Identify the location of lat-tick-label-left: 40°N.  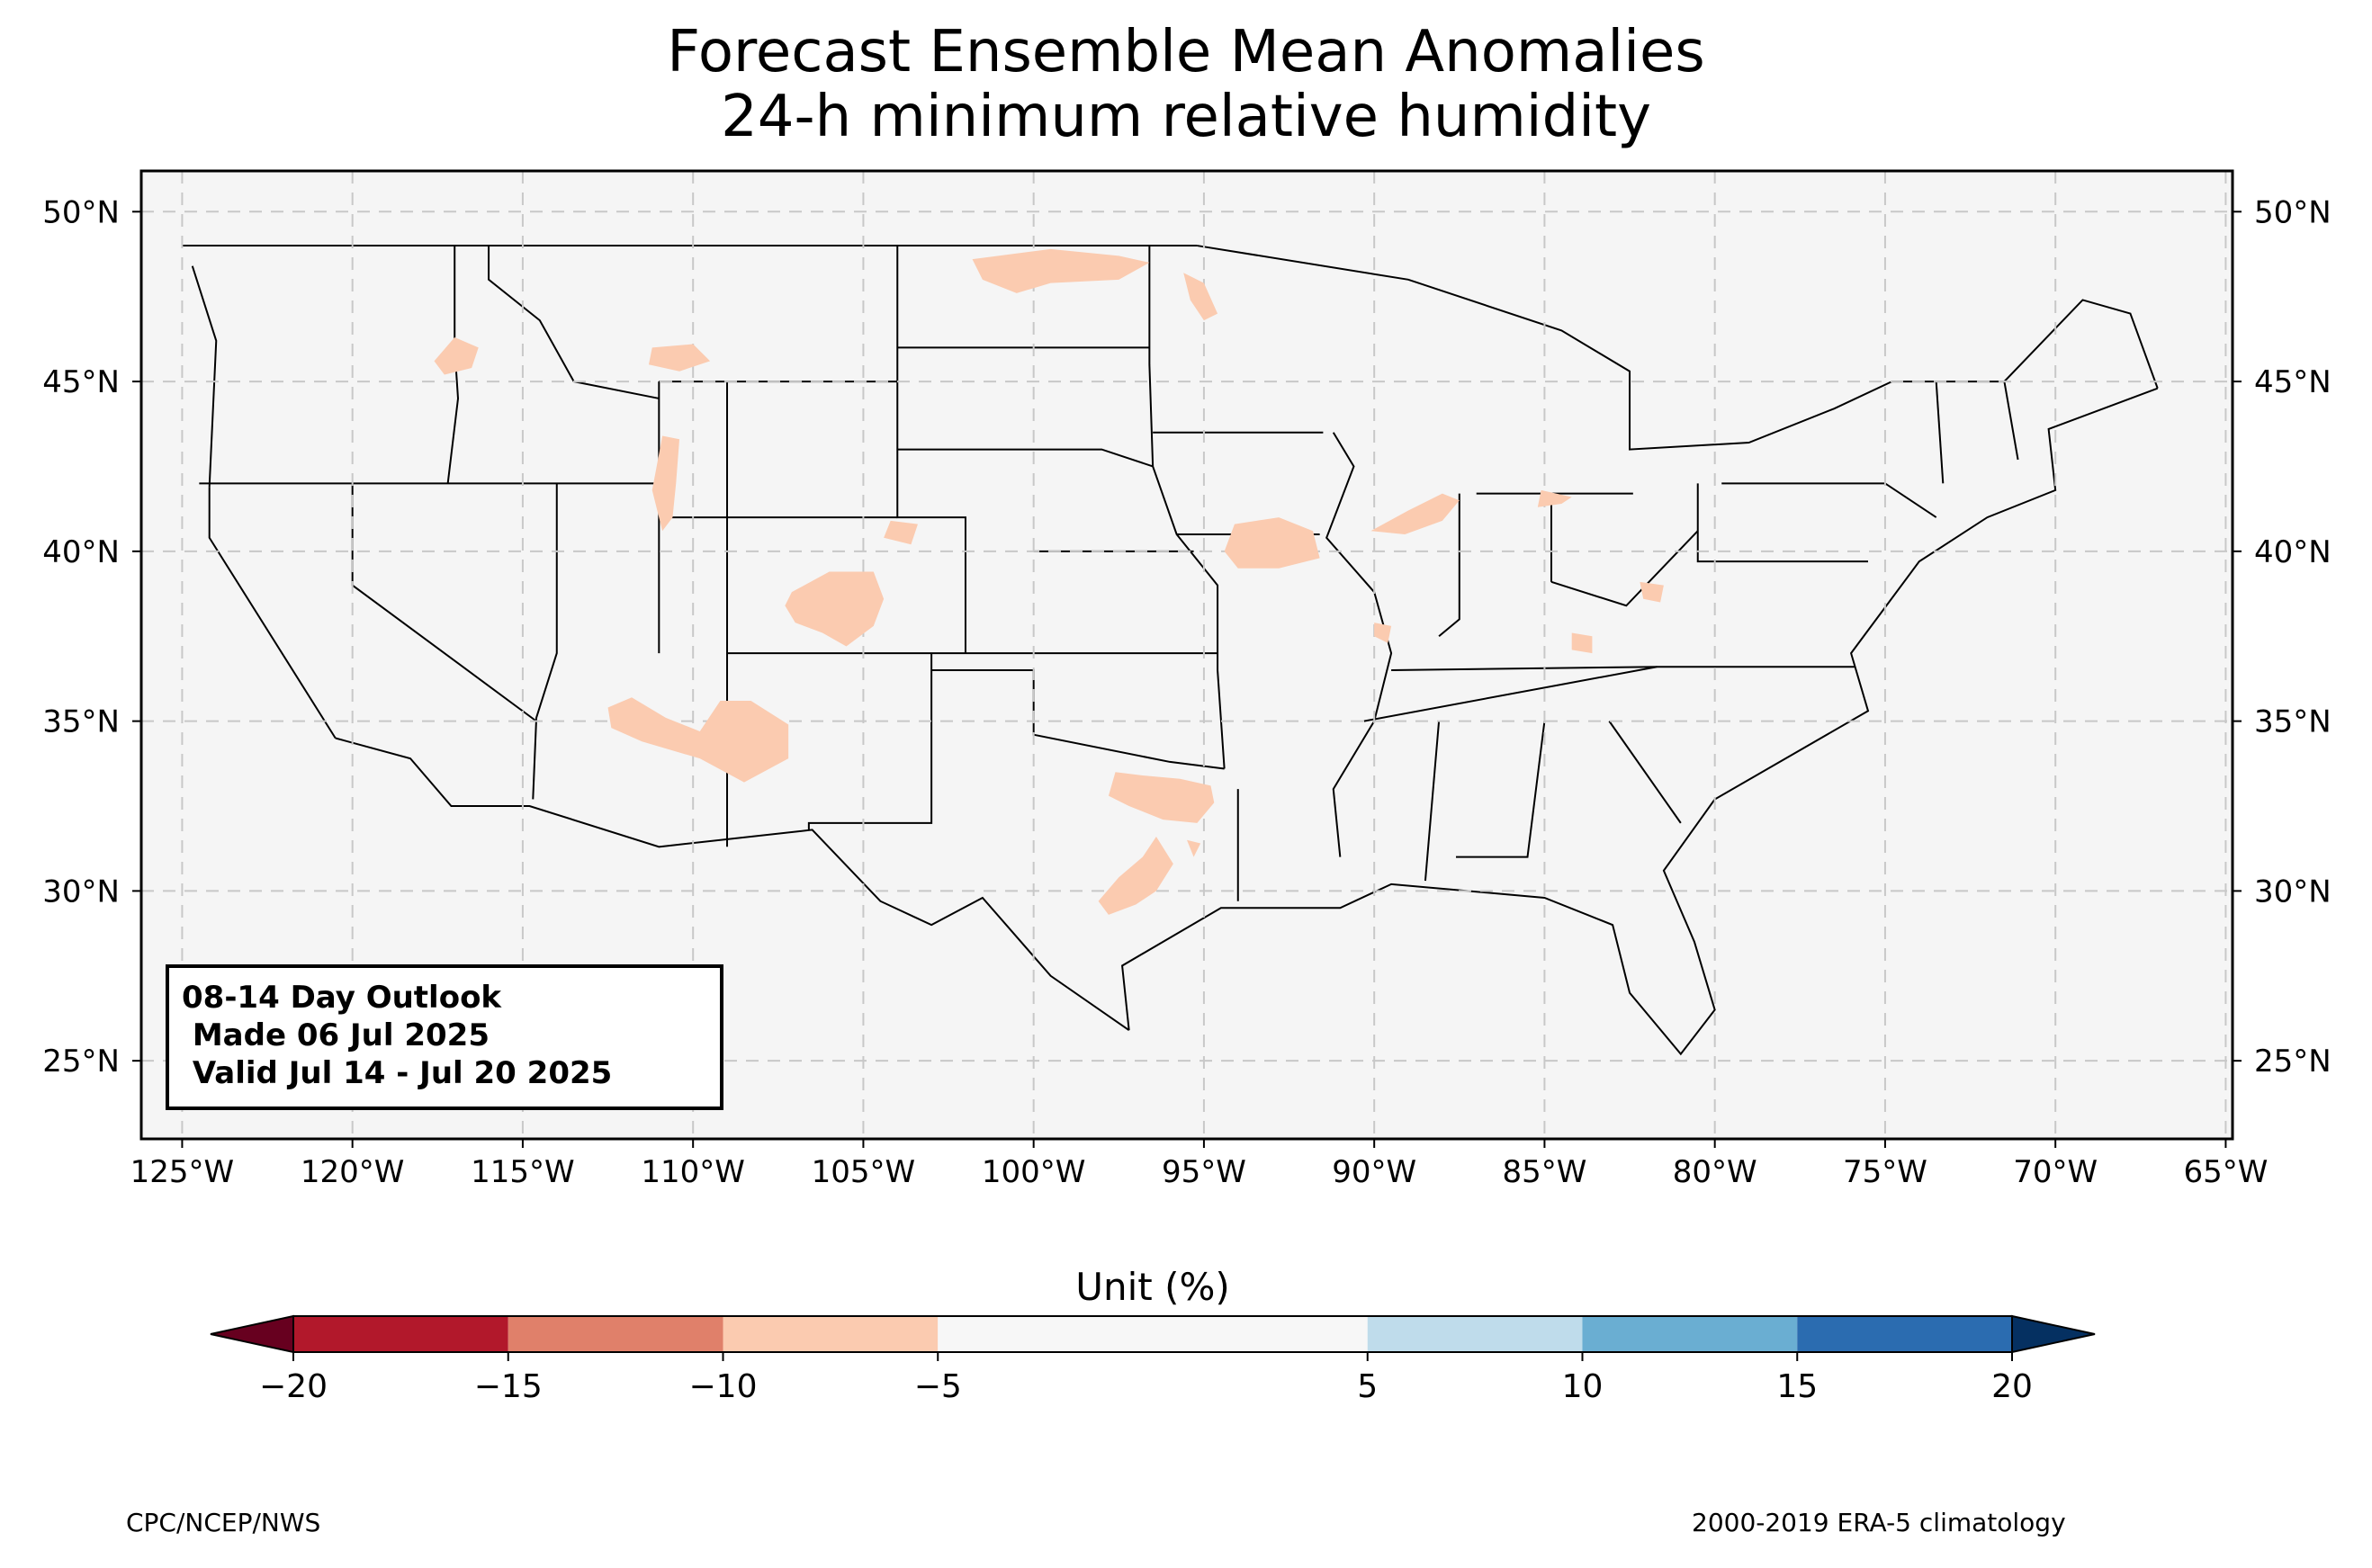
(81, 552).